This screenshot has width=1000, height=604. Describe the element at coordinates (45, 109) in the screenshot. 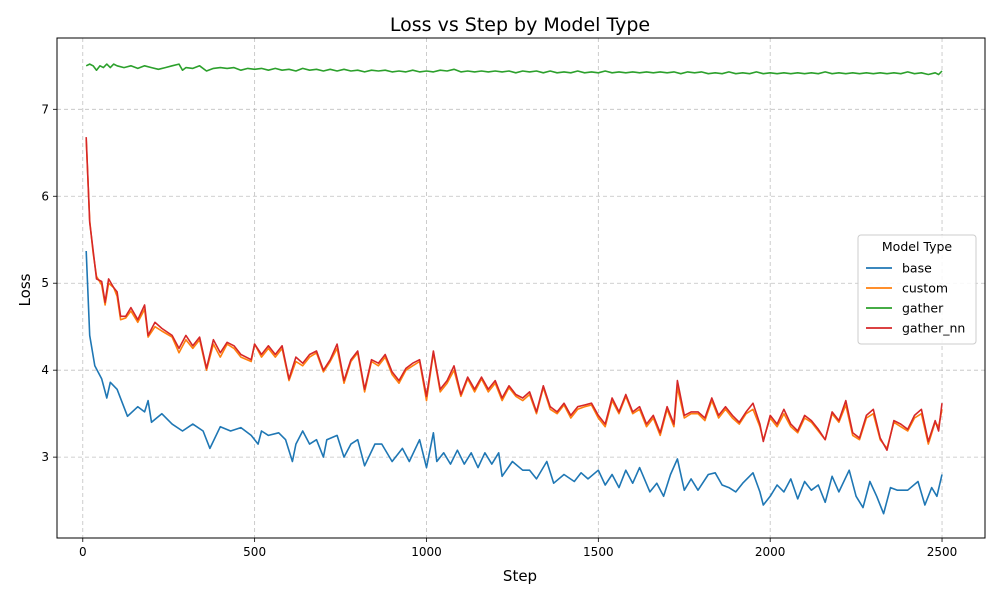

I see `y-tick-label: 7` at that location.